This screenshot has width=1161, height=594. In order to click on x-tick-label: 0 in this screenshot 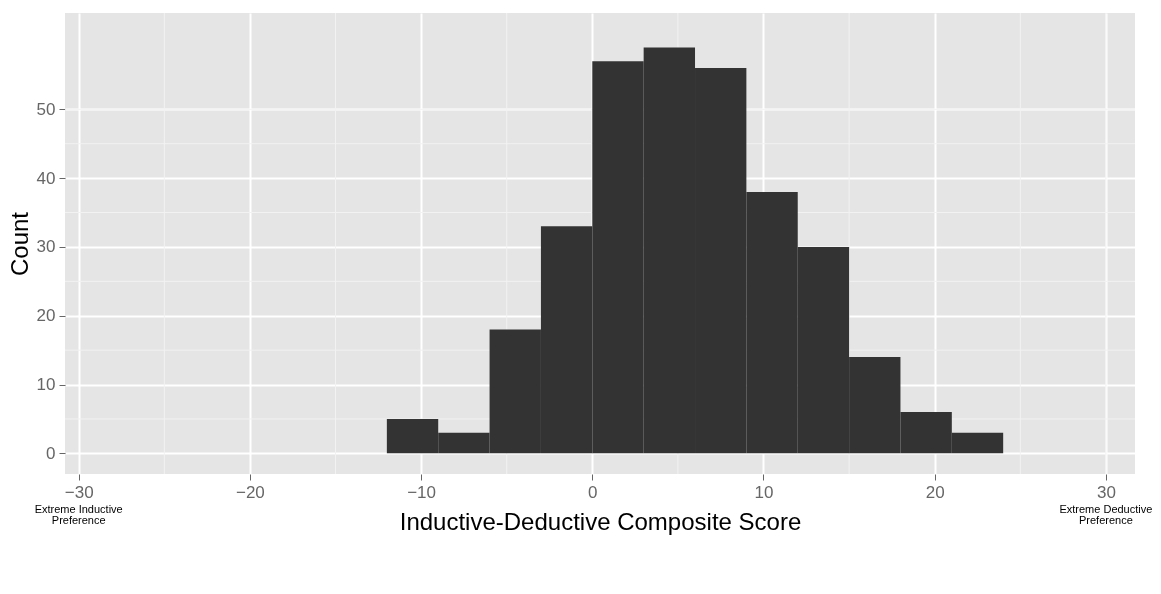, I will do `click(593, 492)`.